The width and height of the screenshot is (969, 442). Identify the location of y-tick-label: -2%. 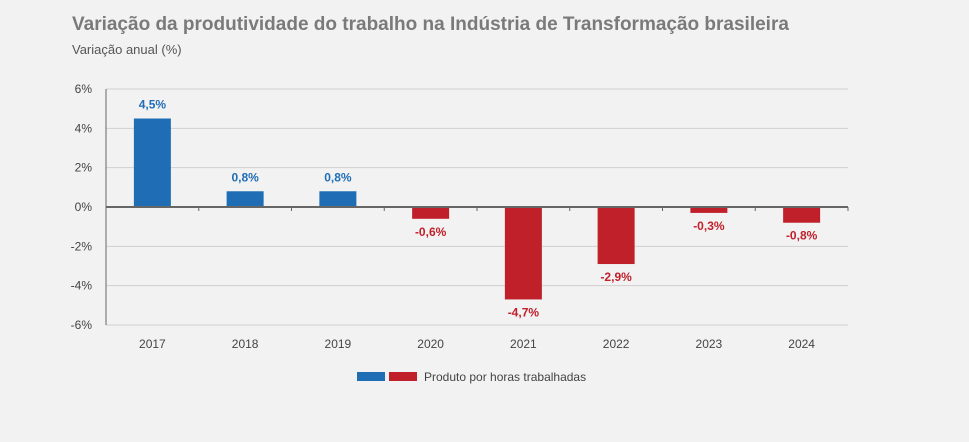
(82, 246).